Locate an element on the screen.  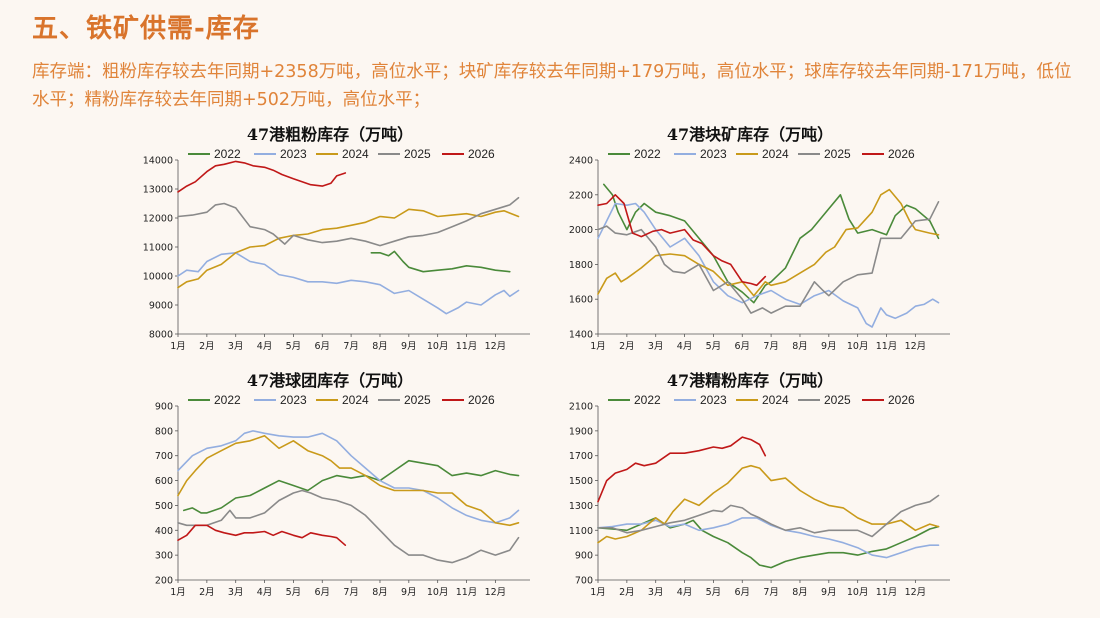
y-tick-label: 2000 is located at coordinates (581, 230).